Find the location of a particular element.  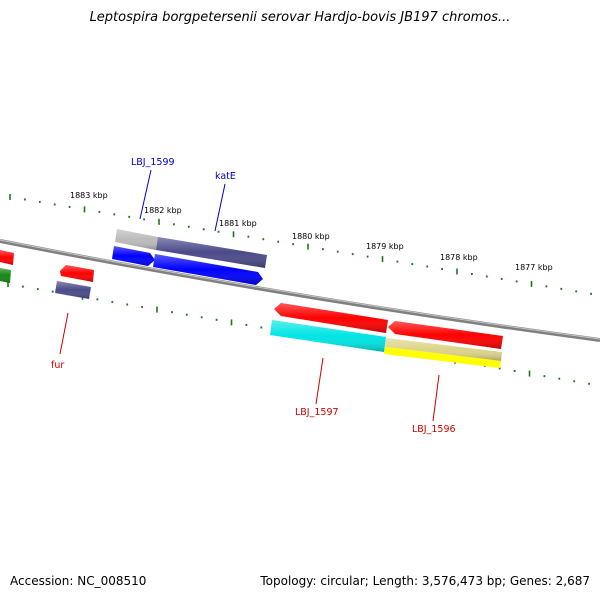

scale-label-1878: 1878 kbp is located at coordinates (459, 257).